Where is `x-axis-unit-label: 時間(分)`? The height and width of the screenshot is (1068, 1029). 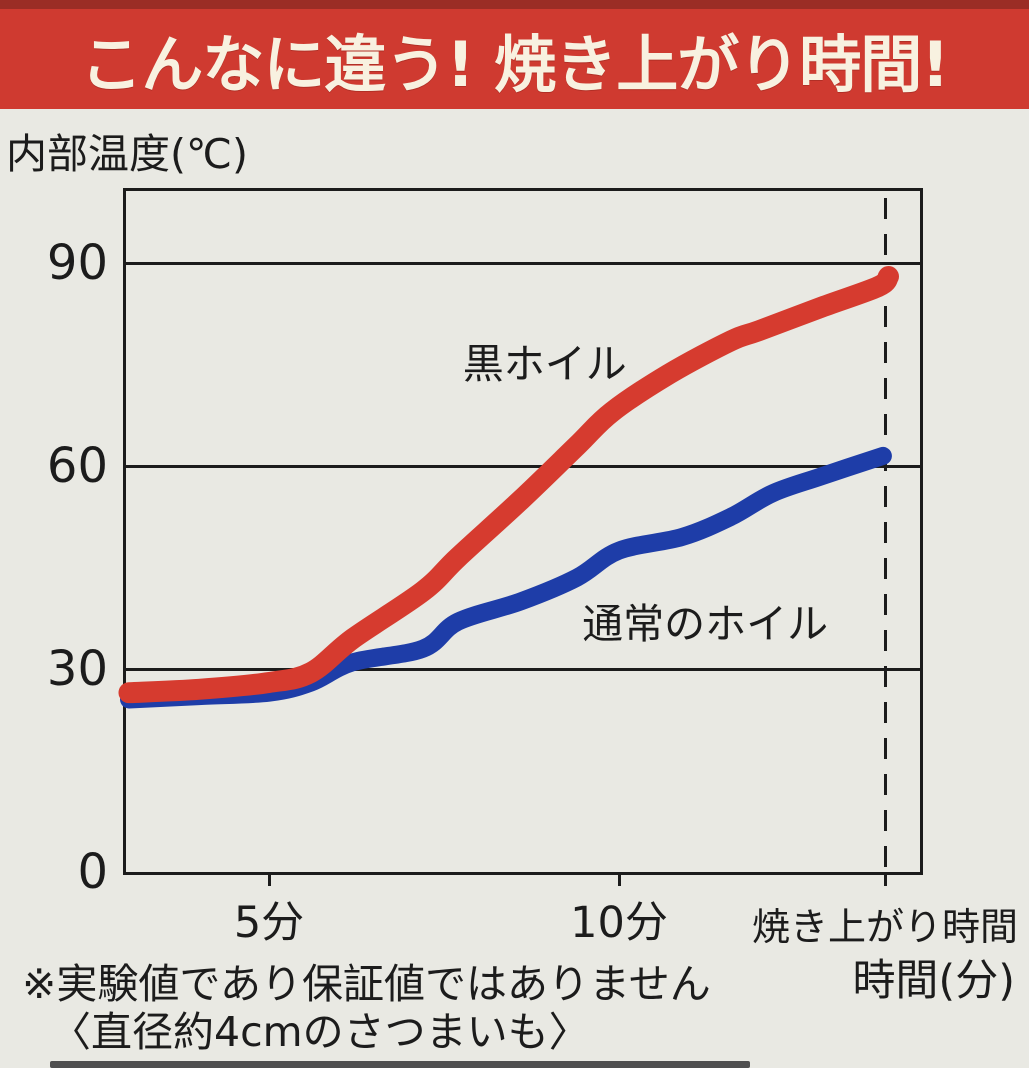 x-axis-unit-label: 時間(分) is located at coordinates (933, 981).